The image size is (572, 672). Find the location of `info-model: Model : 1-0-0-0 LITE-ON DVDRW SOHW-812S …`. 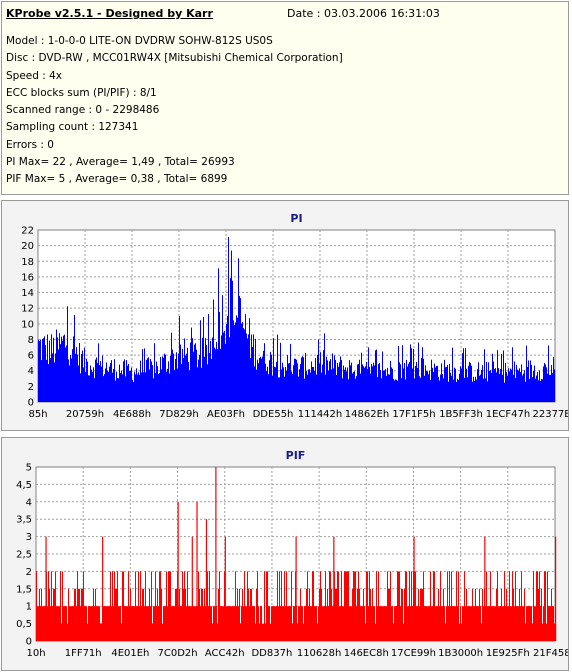

info-model: Model : 1-0-0-0 LITE-ON DVDRW SOHW-812S … is located at coordinates (139, 41).